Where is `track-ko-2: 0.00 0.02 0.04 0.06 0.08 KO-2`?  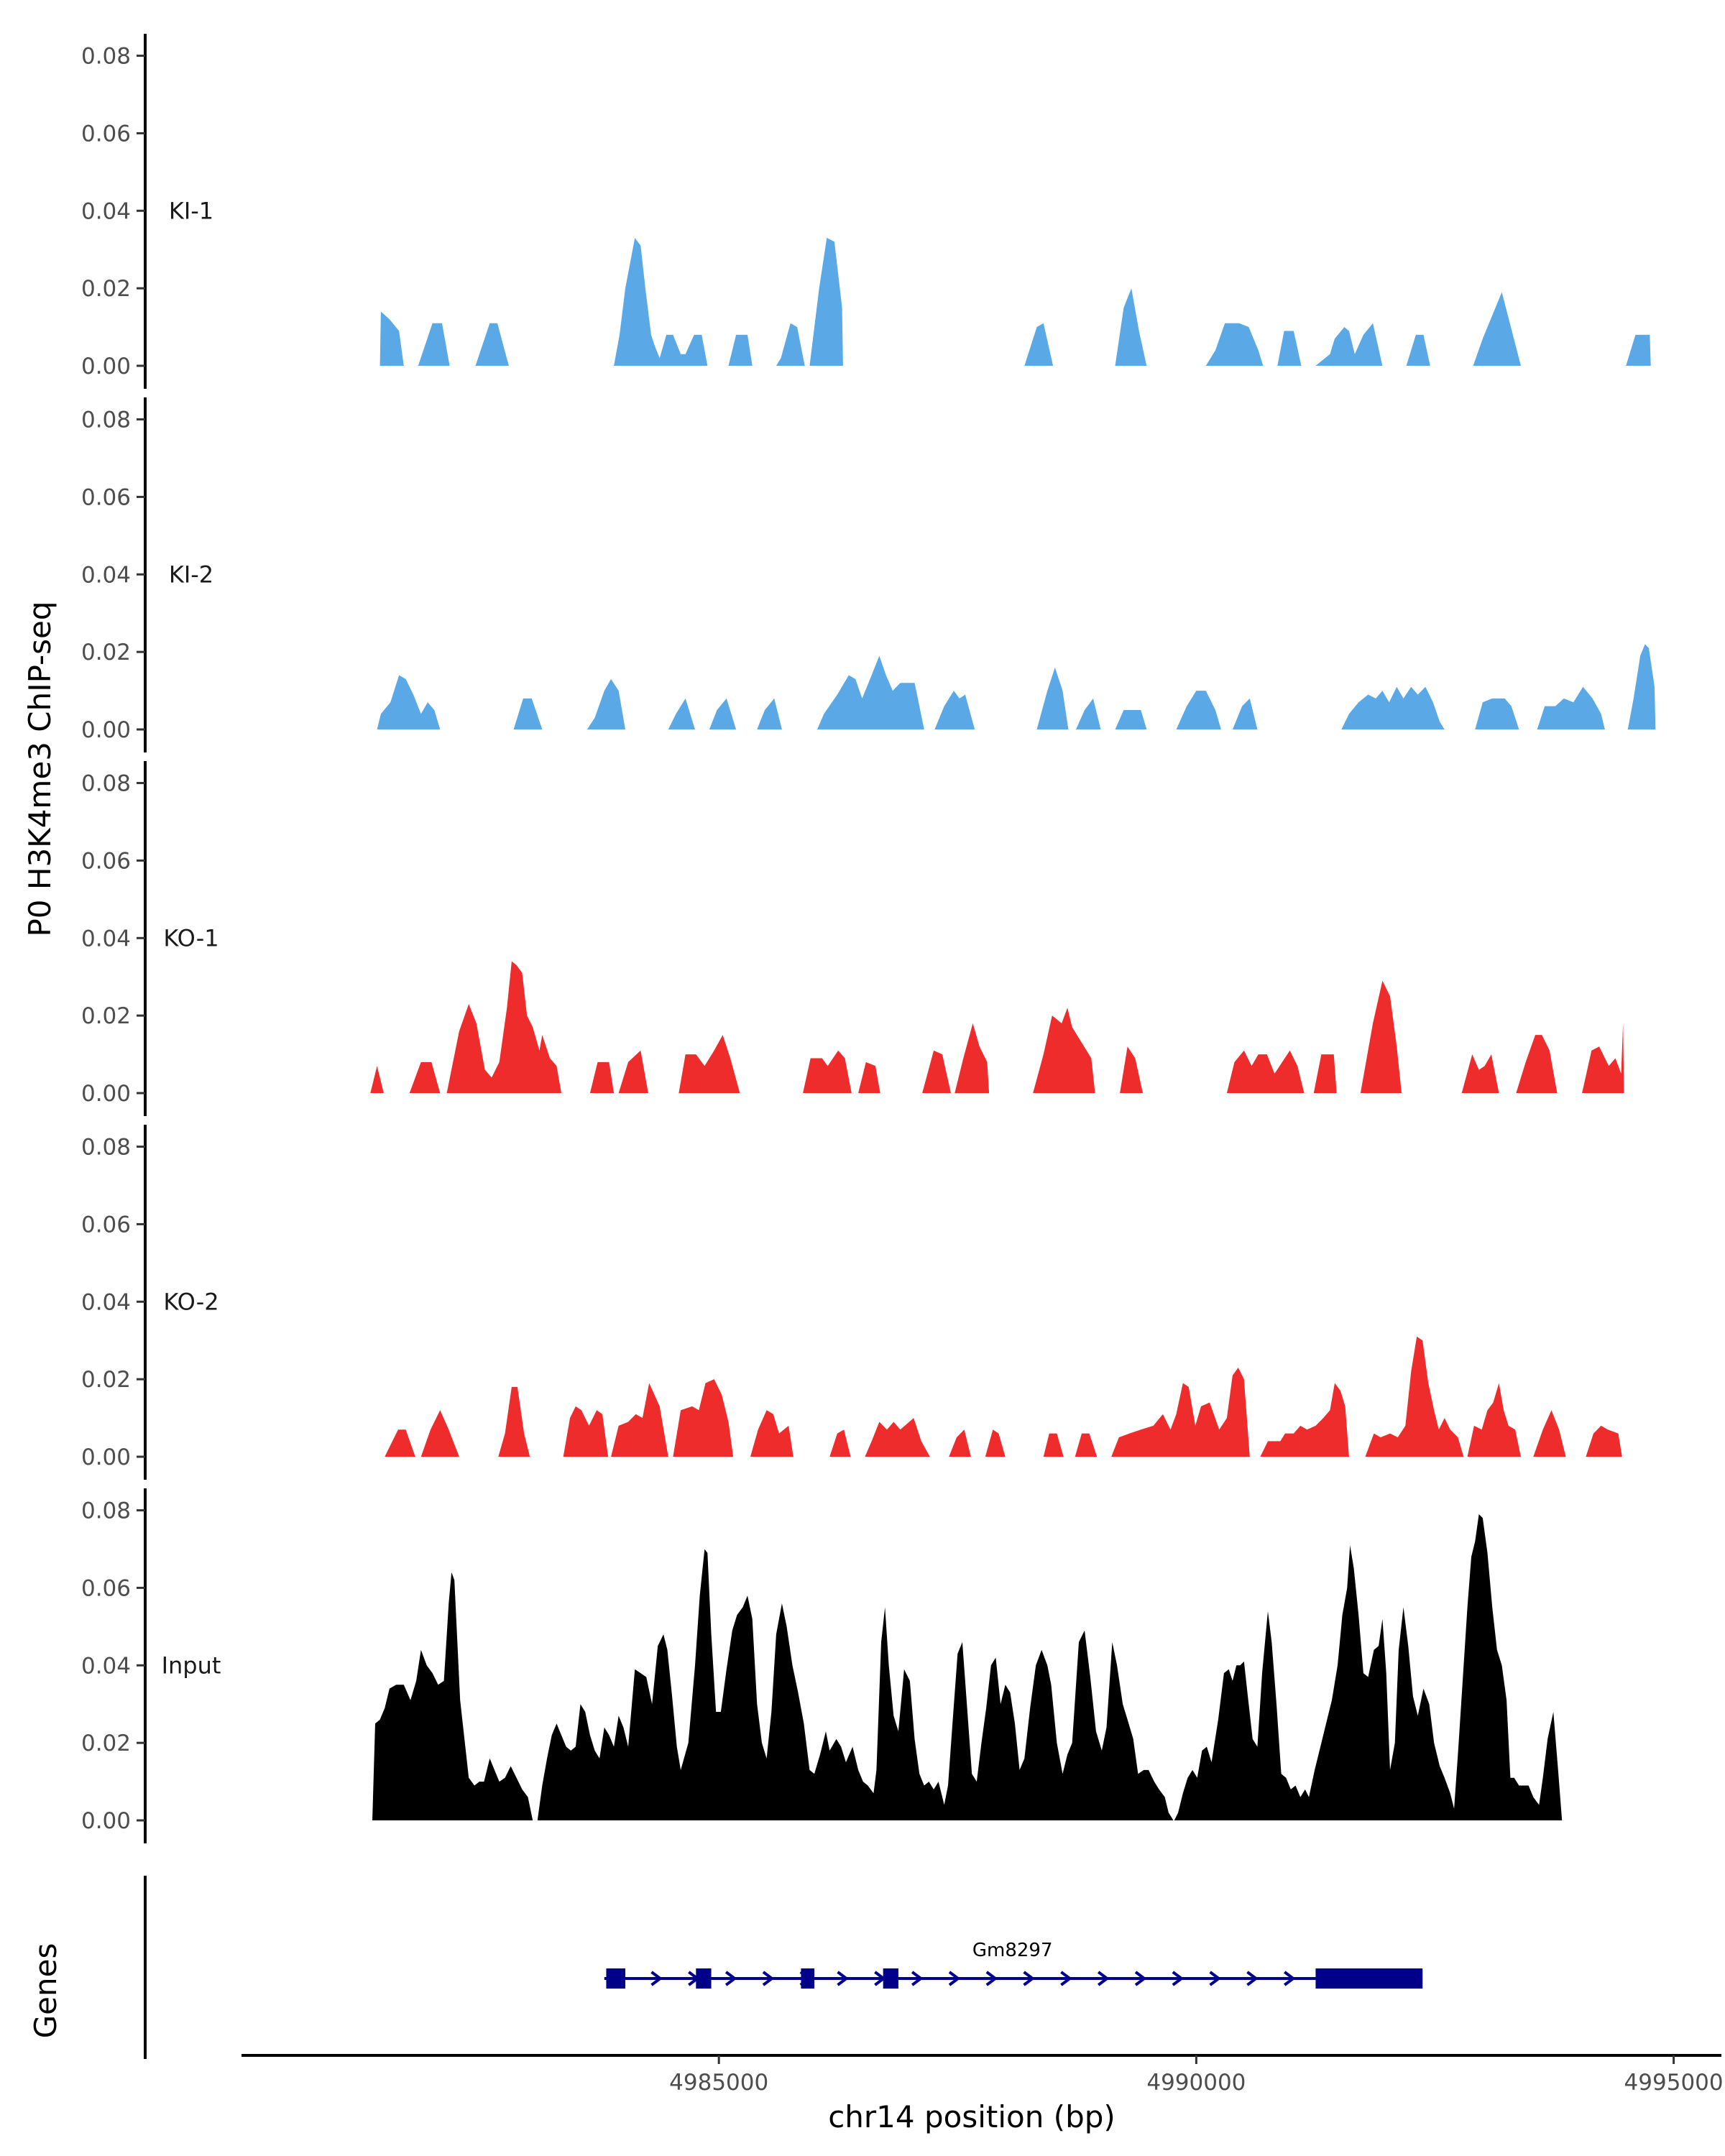
track-ko-2: 0.00 0.02 0.04 0.06 0.08 KO-2 is located at coordinates (851, 1302).